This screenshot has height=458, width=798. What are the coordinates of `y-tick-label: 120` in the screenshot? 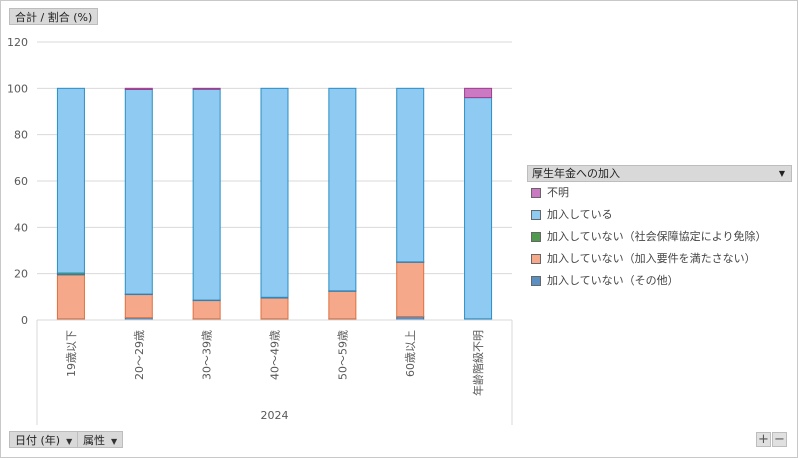 It's located at (17, 42).